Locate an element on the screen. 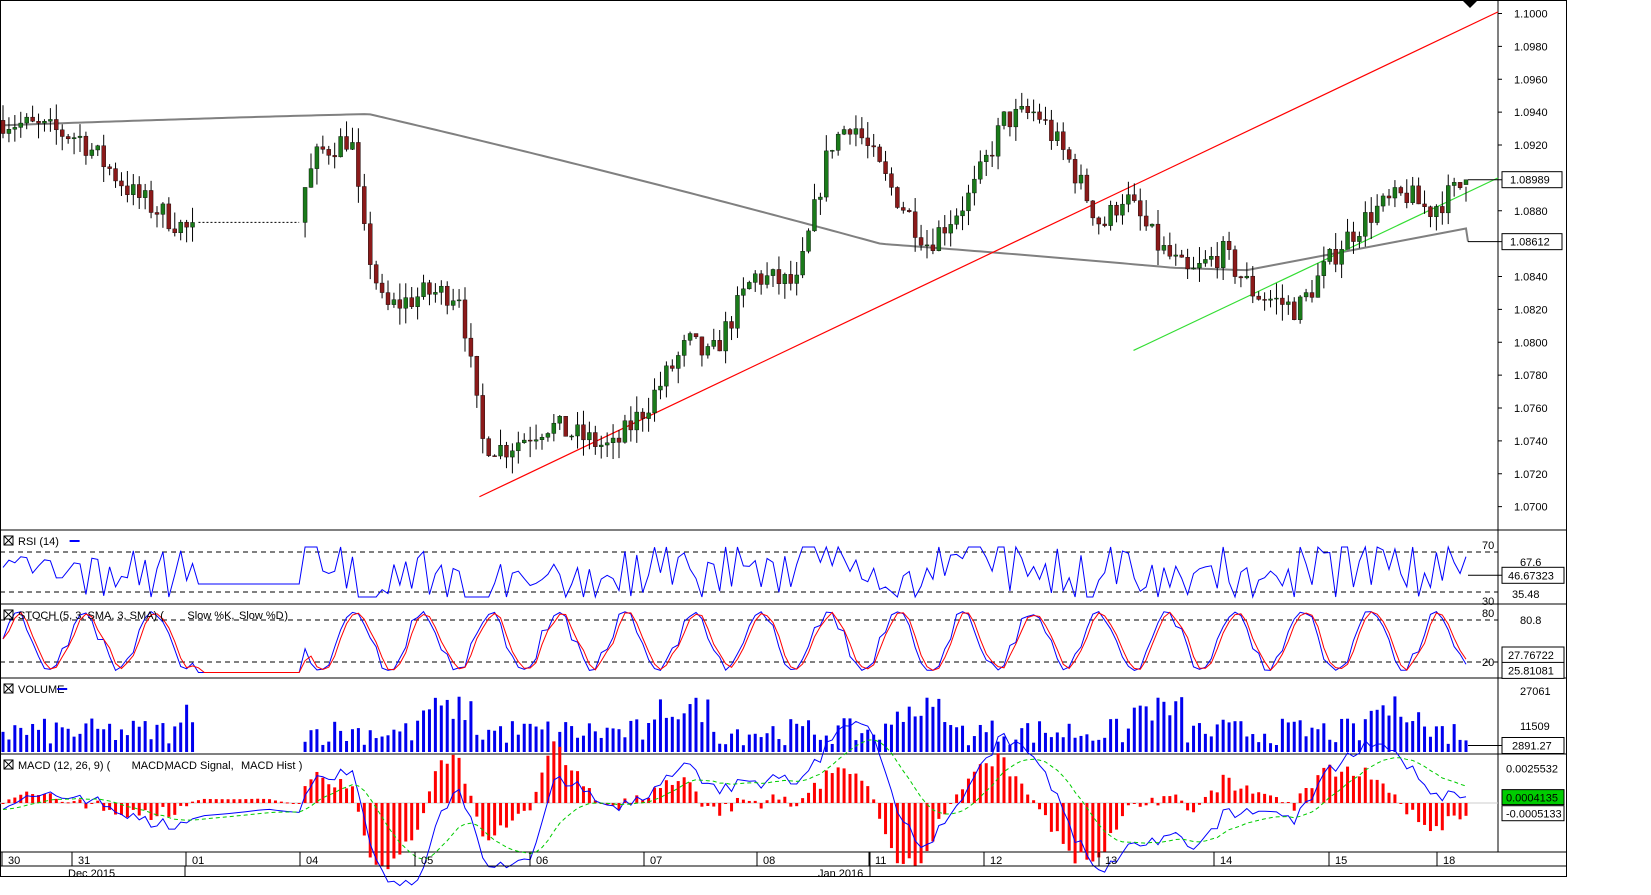 Image resolution: width=1651 pixels, height=895 pixels. price-tick-label: 1.0760 is located at coordinates (1531, 409).